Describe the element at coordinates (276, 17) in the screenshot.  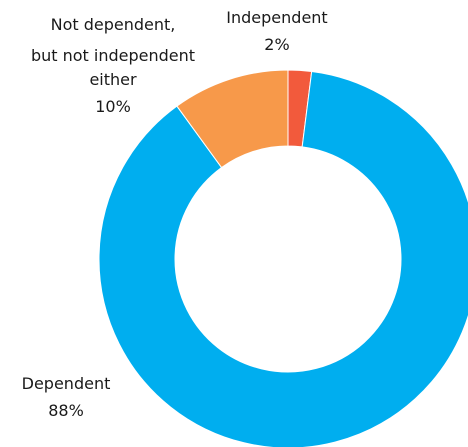
I see `label-independent-name: Independent` at that location.